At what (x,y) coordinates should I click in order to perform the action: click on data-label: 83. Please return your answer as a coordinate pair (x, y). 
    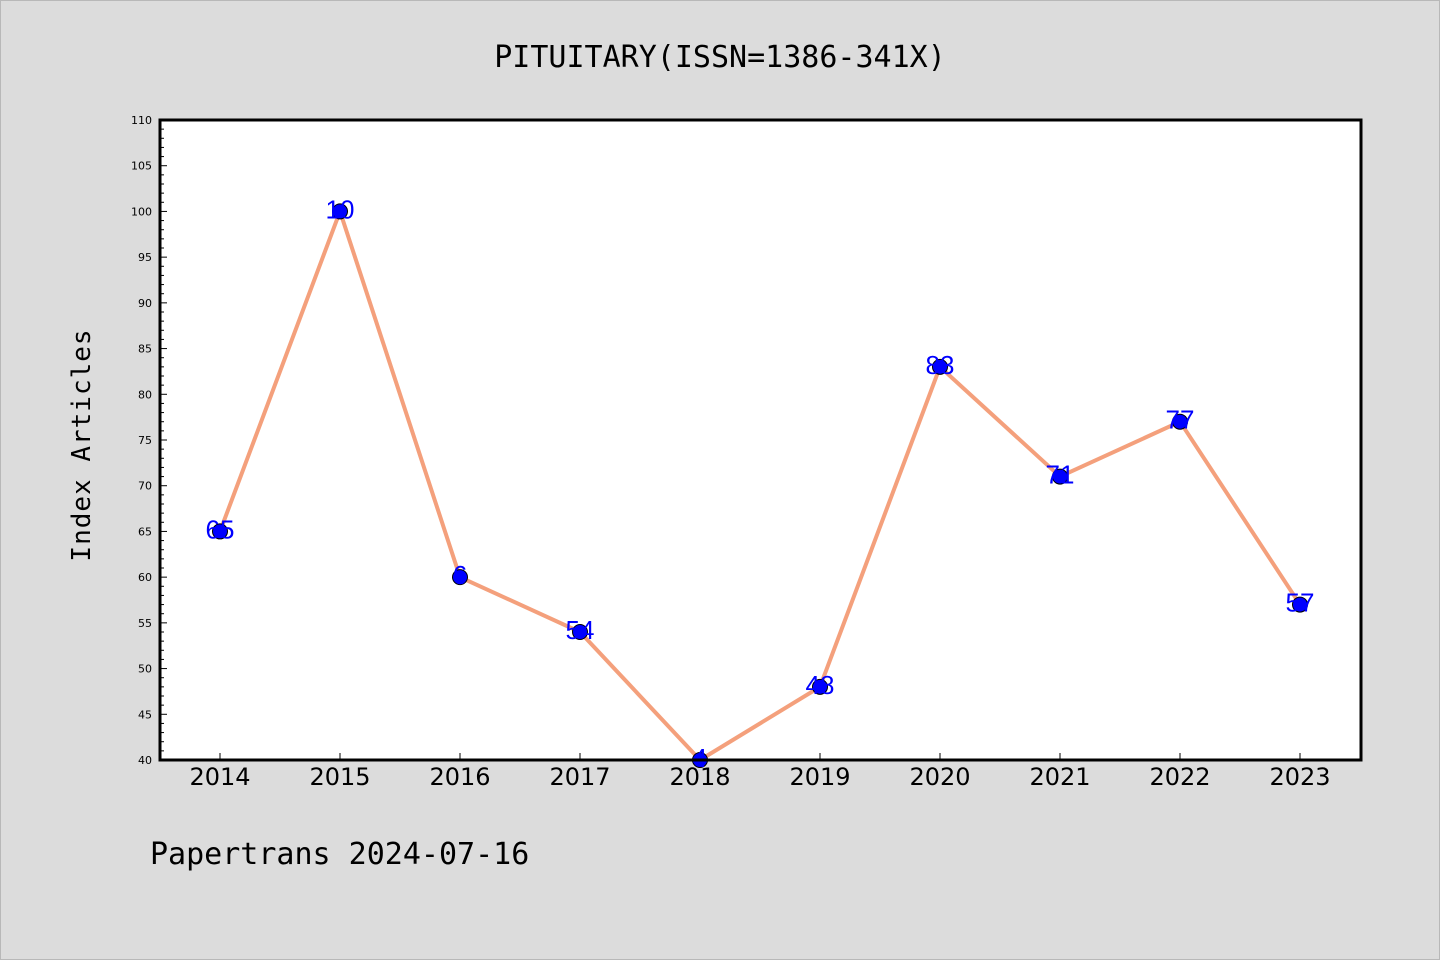
    Looking at the image, I should click on (940, 365).